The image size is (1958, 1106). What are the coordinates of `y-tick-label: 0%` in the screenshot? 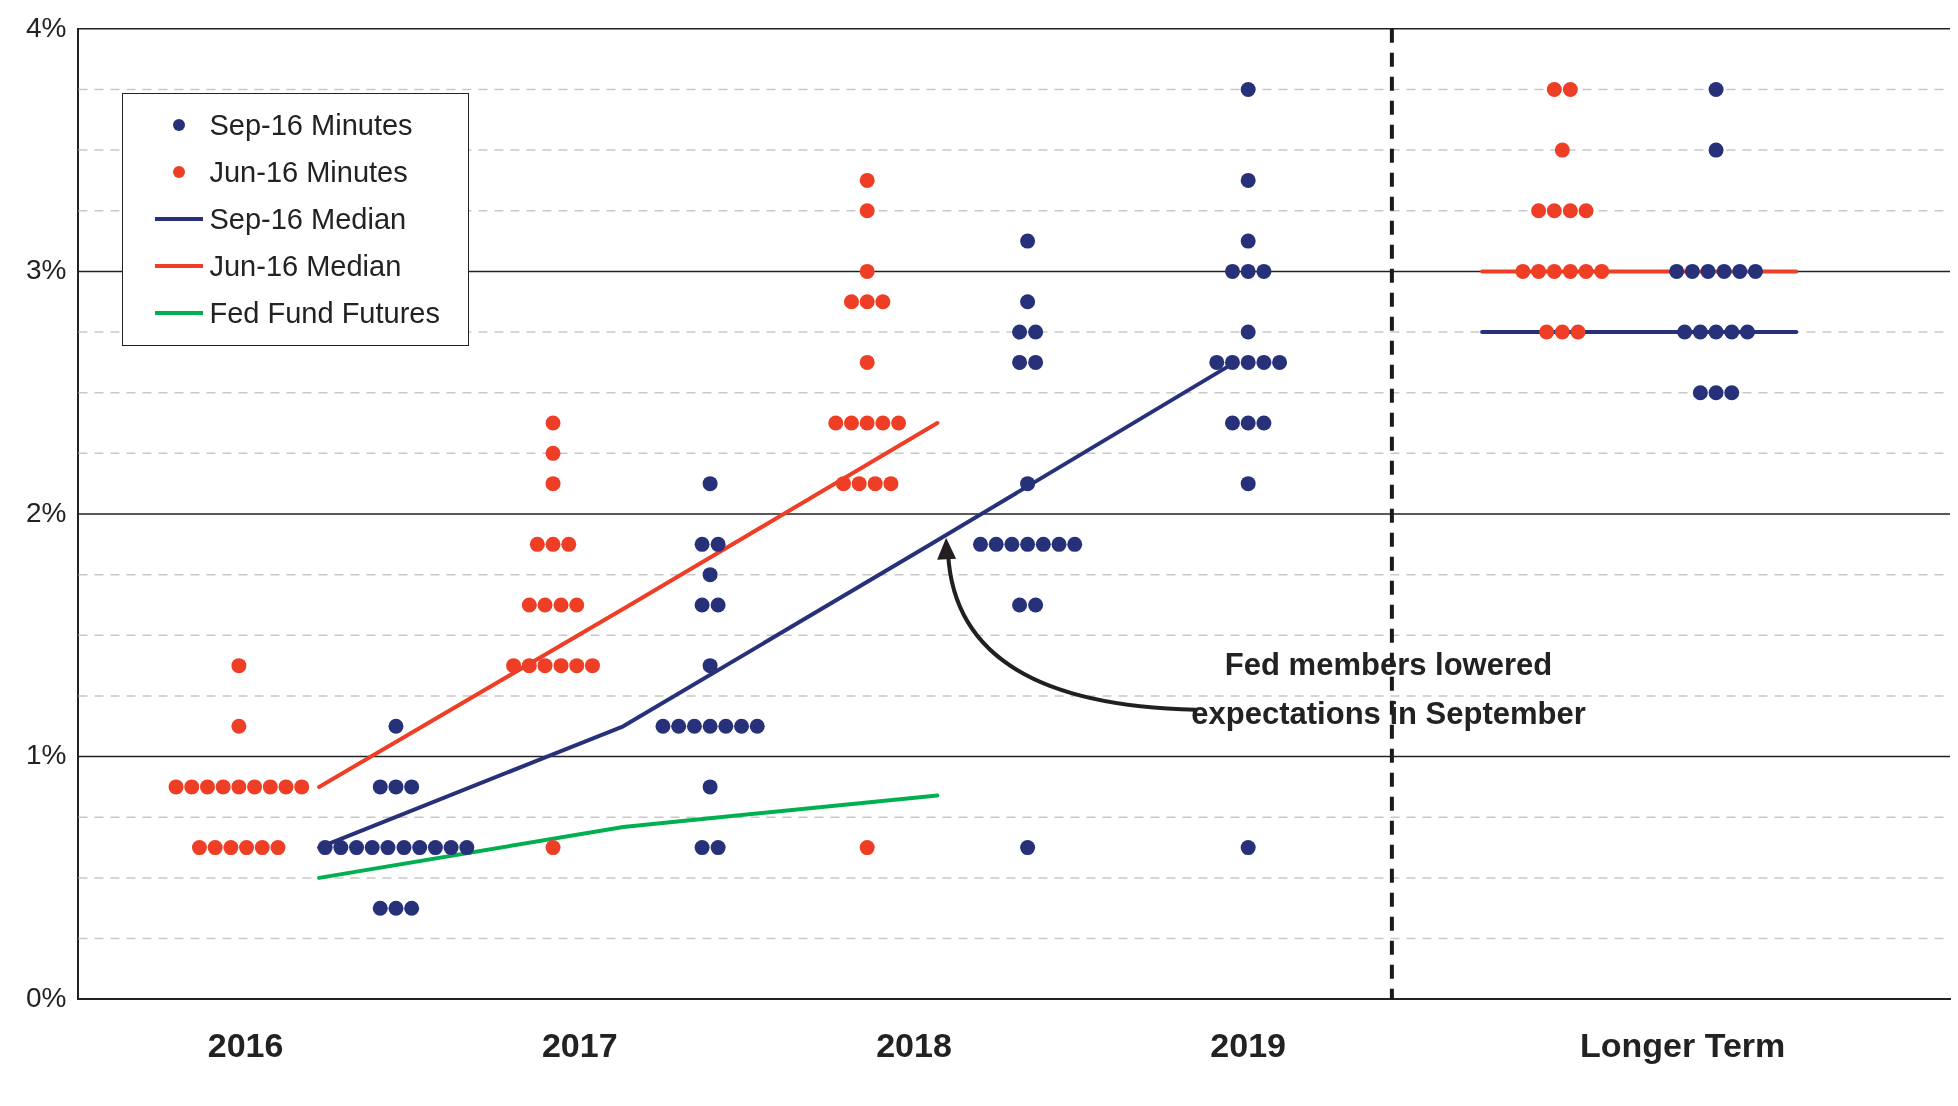 It's located at (46, 997).